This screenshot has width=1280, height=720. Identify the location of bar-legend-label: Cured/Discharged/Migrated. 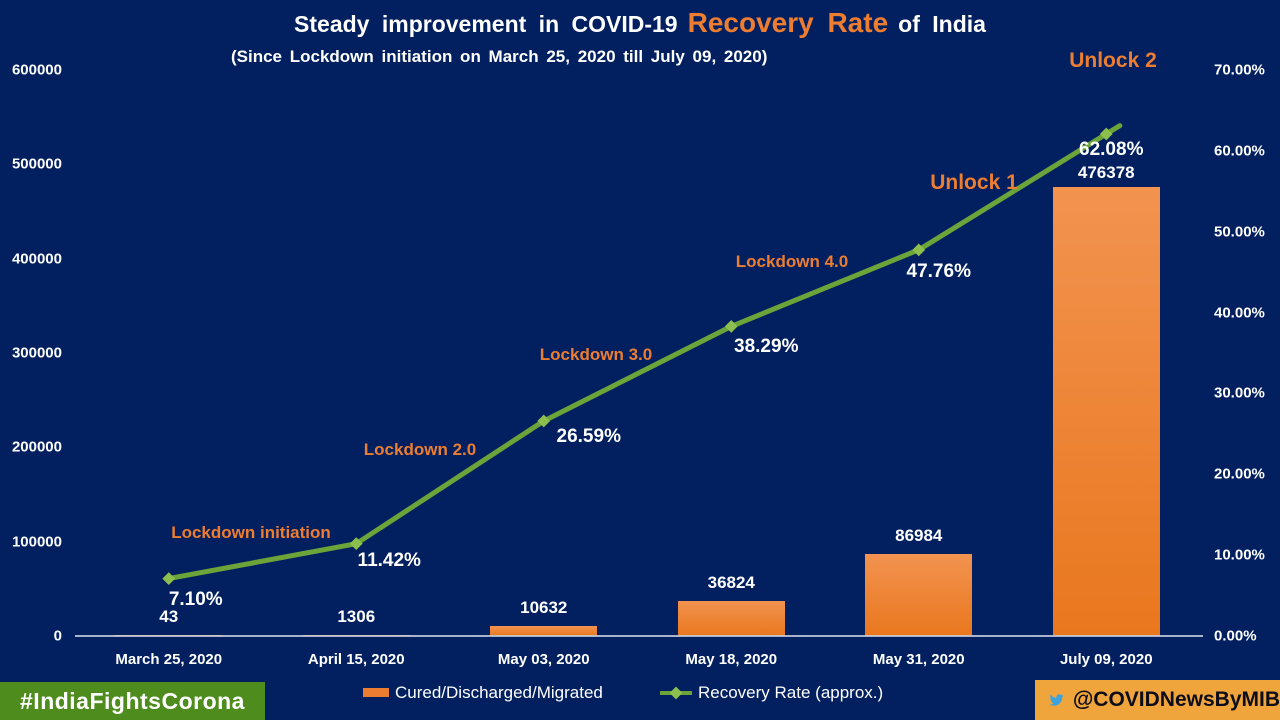
(499, 692).